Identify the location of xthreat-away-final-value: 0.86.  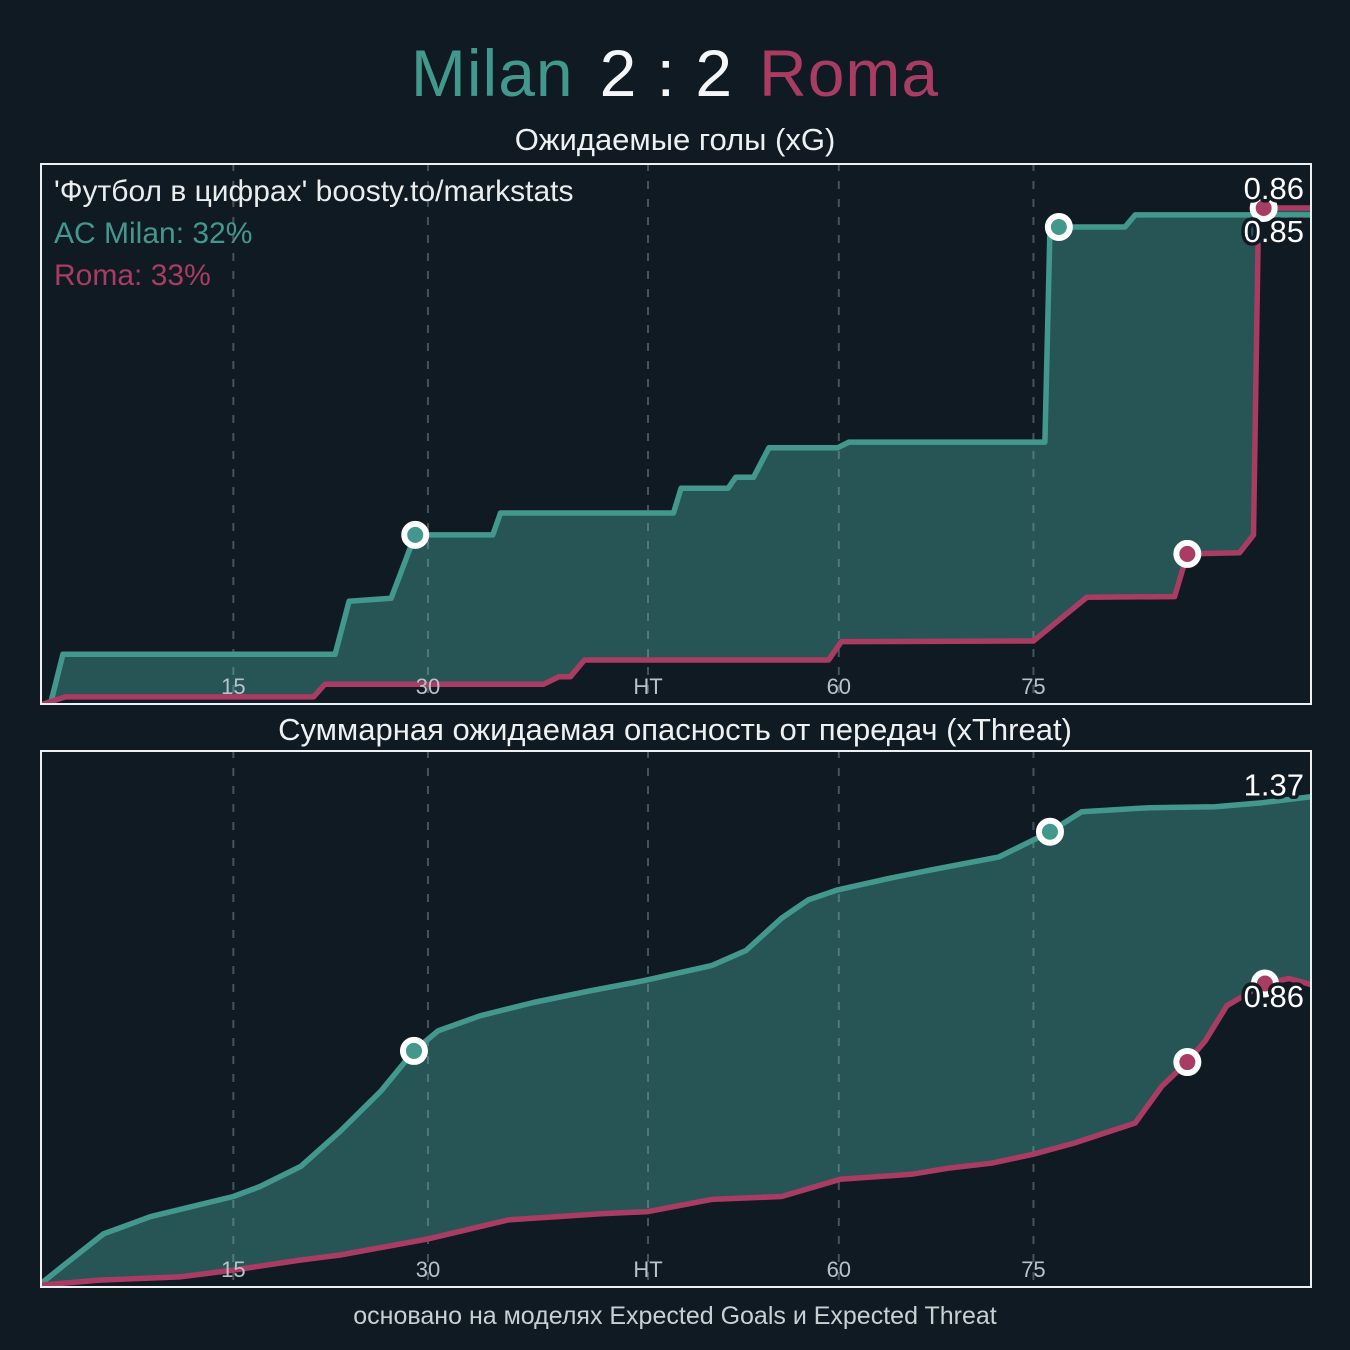
(1274, 996).